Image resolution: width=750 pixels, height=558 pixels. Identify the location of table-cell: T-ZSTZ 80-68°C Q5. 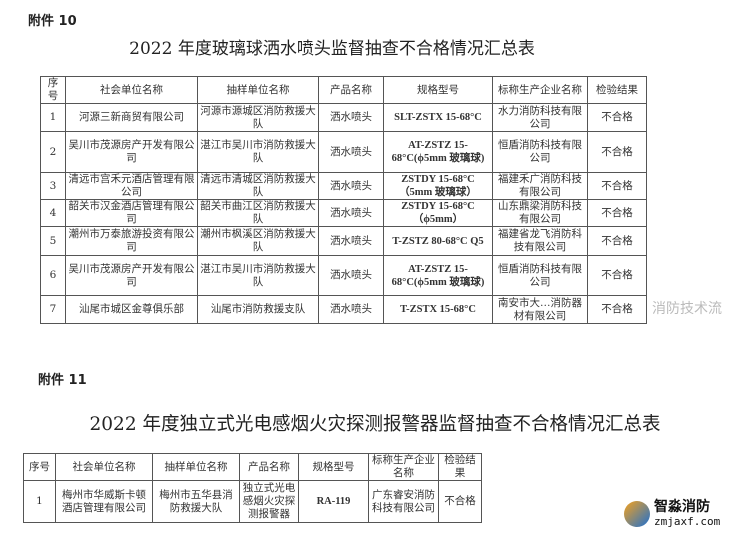
(438, 241).